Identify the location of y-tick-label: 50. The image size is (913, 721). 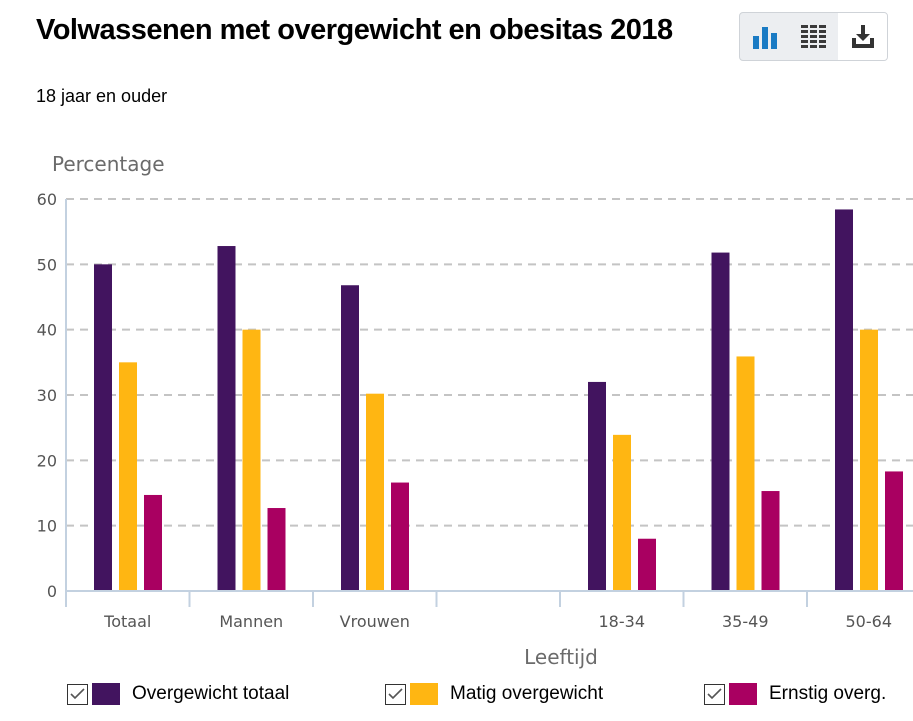
(47, 264).